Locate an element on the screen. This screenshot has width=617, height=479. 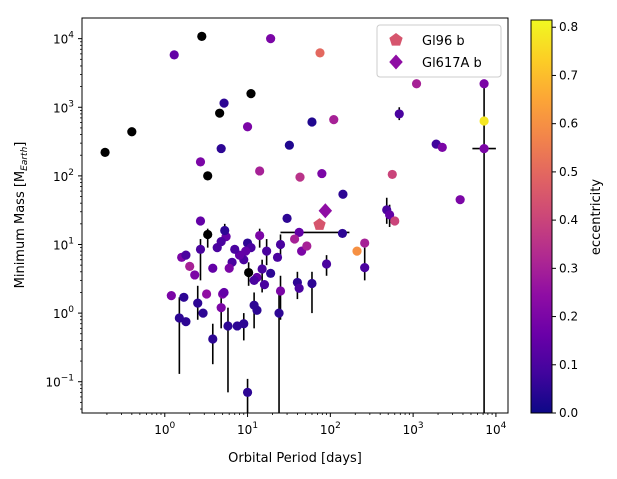
colorbar-ticks: 0.0 0.1 0.2 0.3 0.4 0.5 0.6 0.7 0.8 is located at coordinates (565, 220).